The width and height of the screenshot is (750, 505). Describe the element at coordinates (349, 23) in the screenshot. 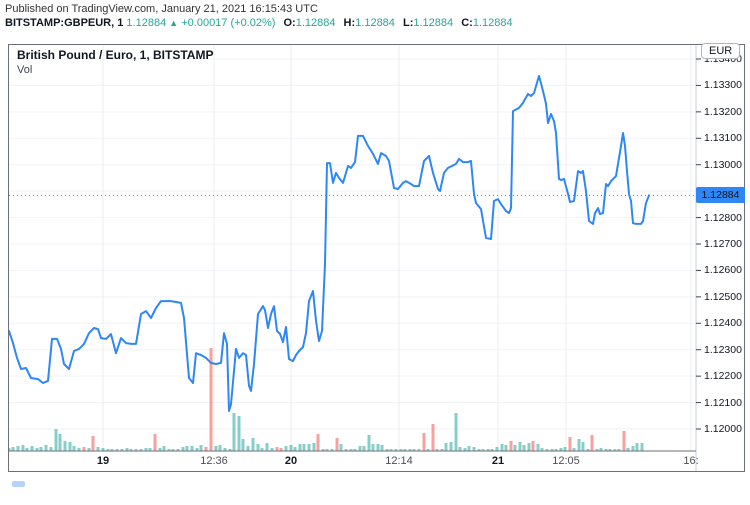

I see `high-label: H:` at that location.